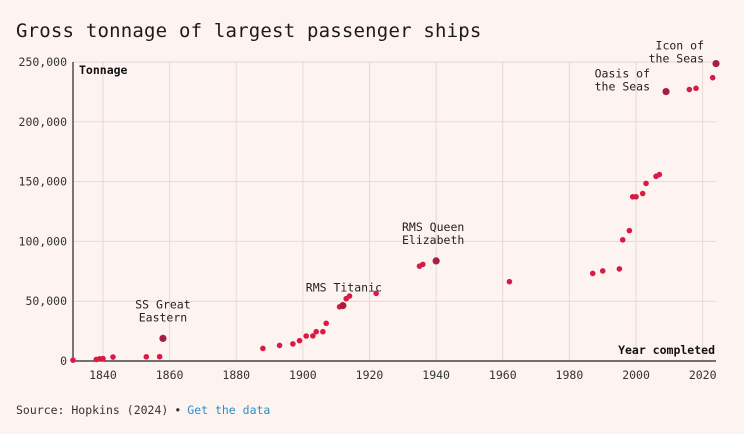 This screenshot has height=434, width=744. I want to click on y-tick-label: 250,000, so click(43, 62).